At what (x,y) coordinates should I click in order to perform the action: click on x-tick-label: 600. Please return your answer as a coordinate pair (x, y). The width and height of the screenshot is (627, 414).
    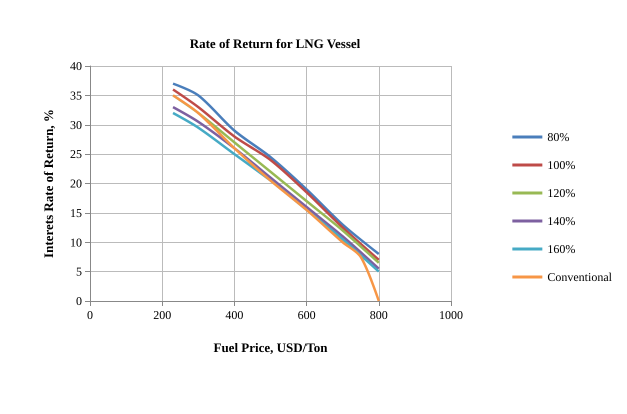
    Looking at the image, I should click on (307, 315).